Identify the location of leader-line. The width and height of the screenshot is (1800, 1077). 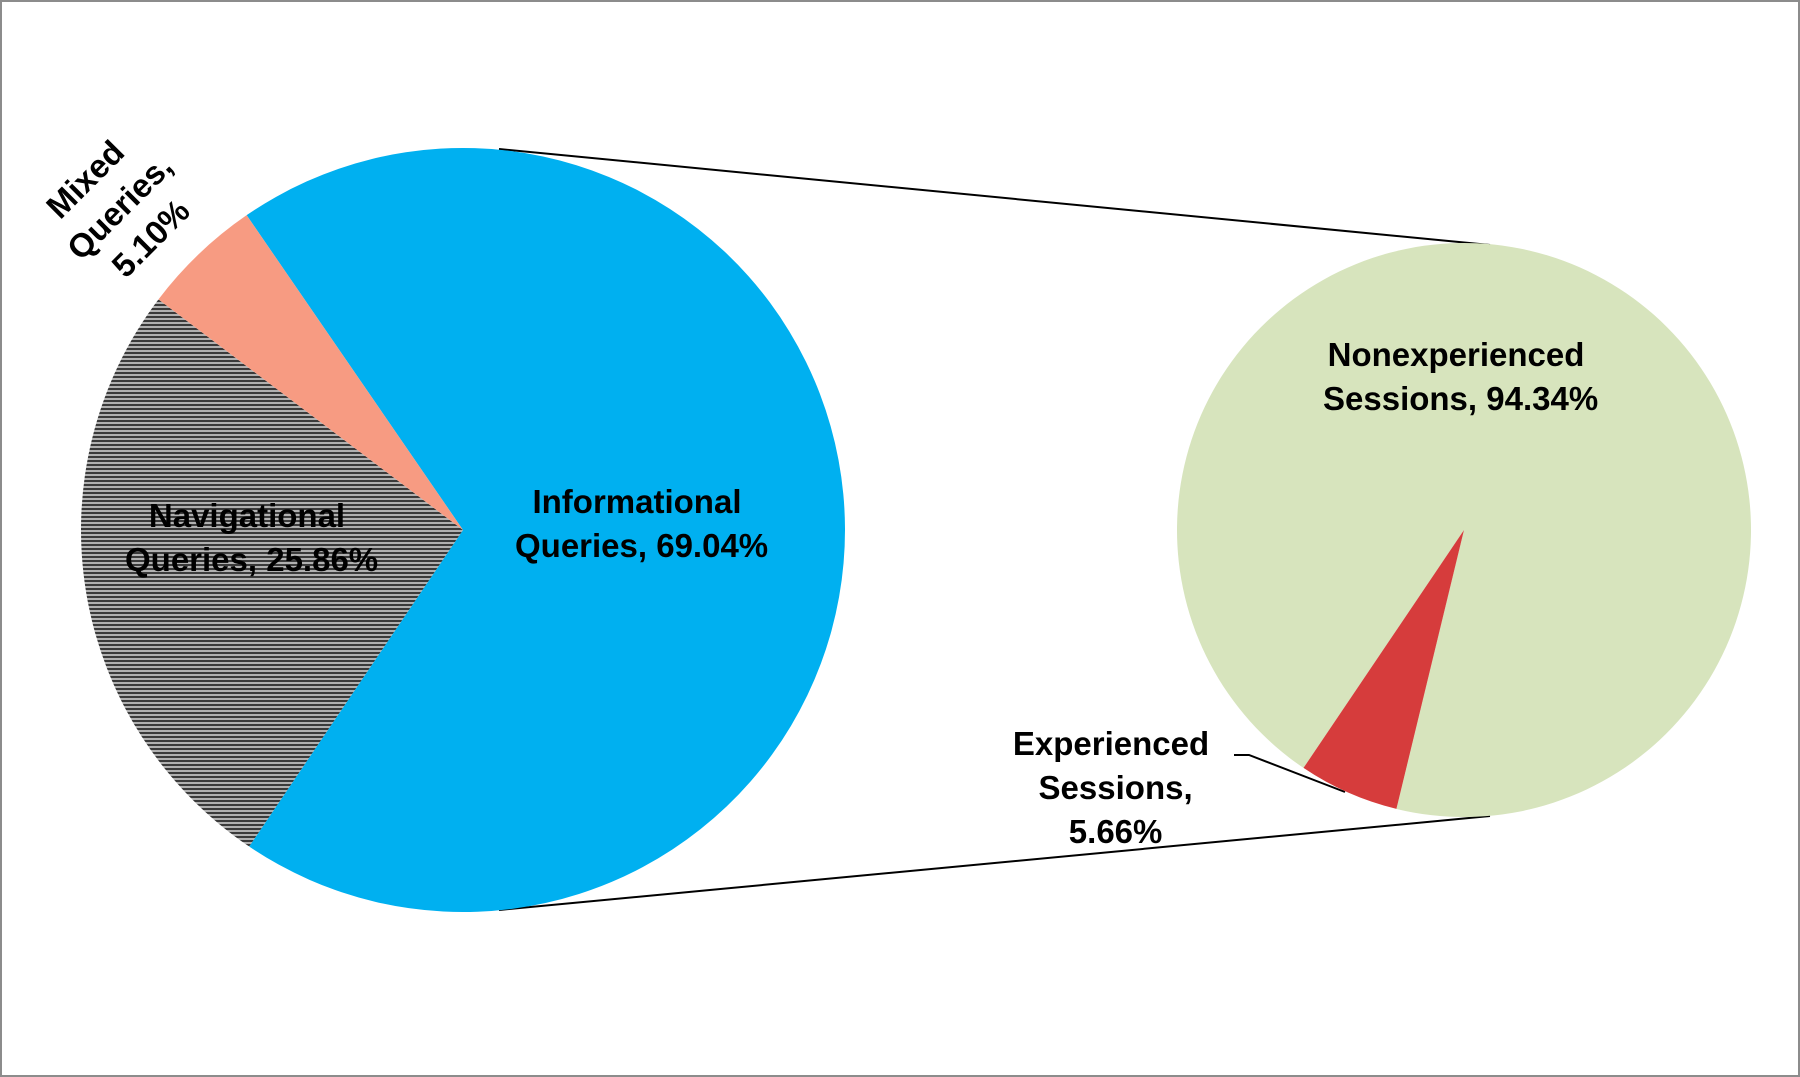
(1290, 773).